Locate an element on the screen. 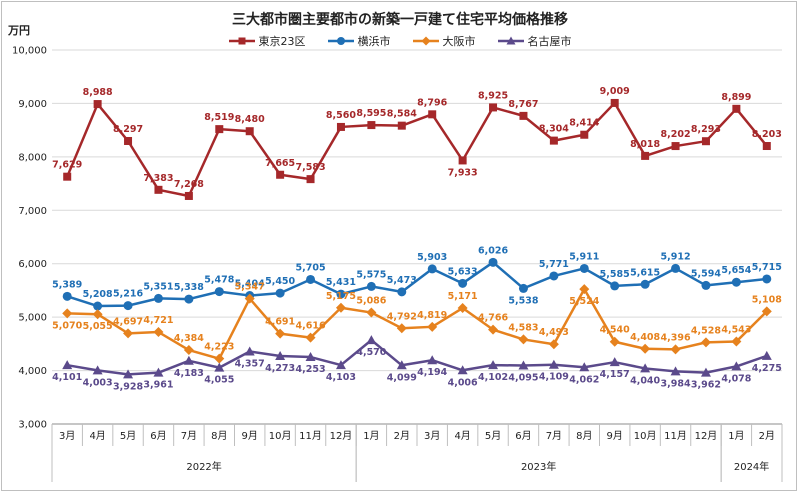 Image resolution: width=800 pixels, height=494 pixels. data-label: 5,911 is located at coordinates (584, 256).